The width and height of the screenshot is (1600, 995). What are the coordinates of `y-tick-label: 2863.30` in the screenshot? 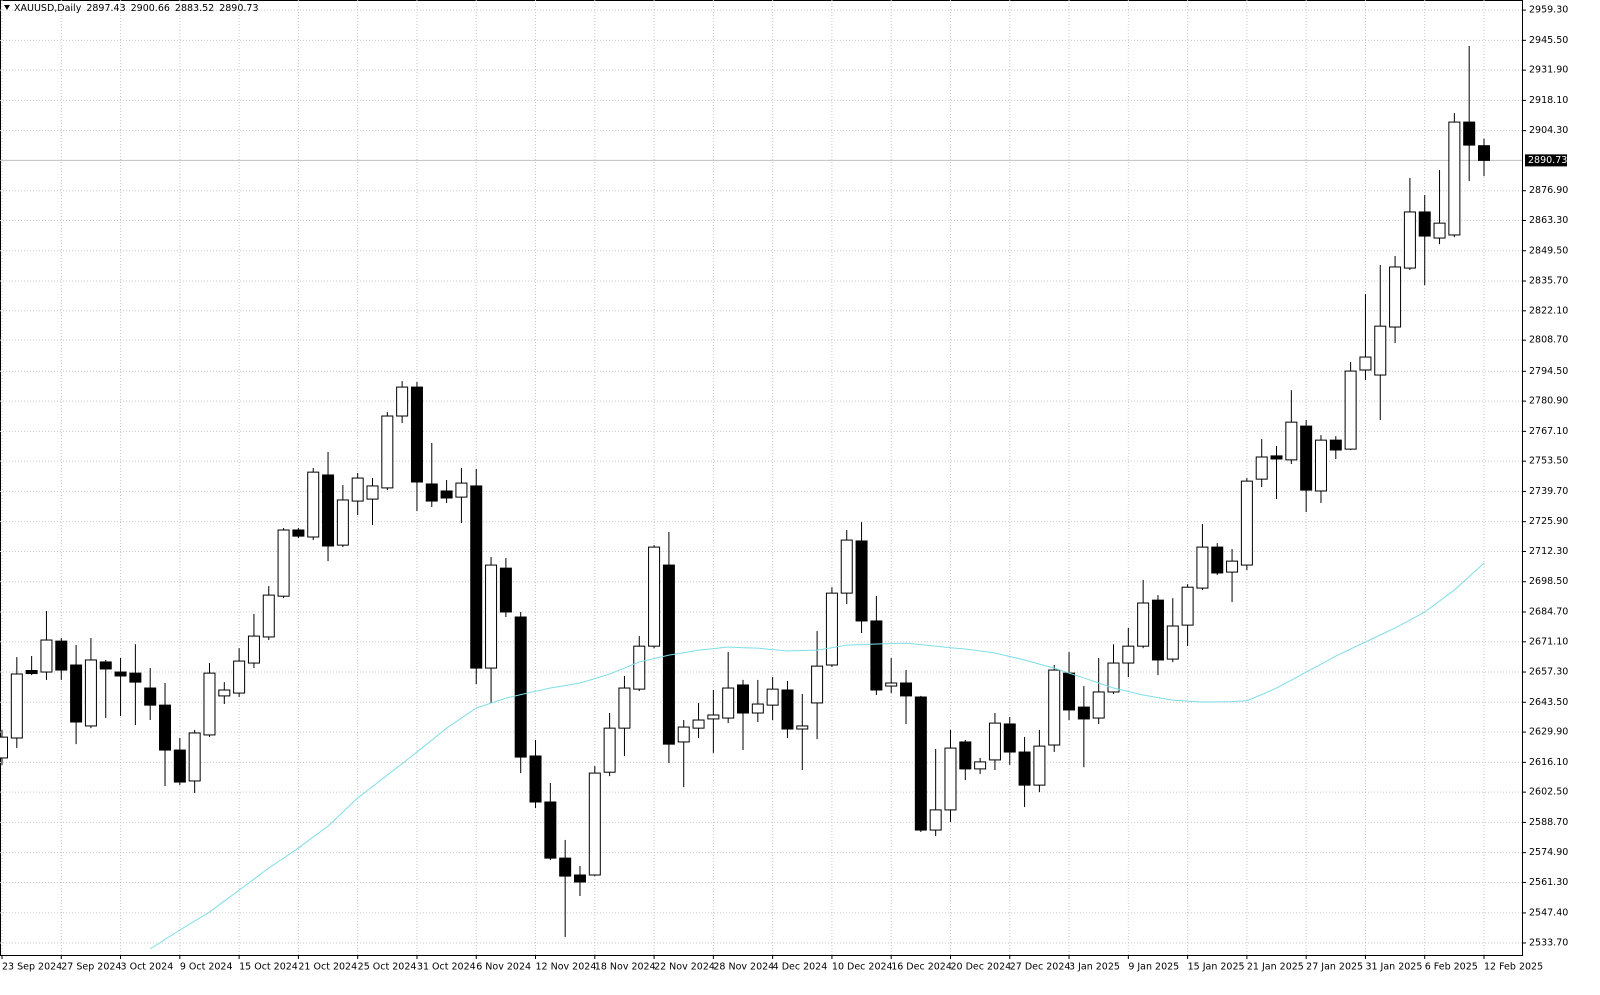 It's located at (1548, 220).